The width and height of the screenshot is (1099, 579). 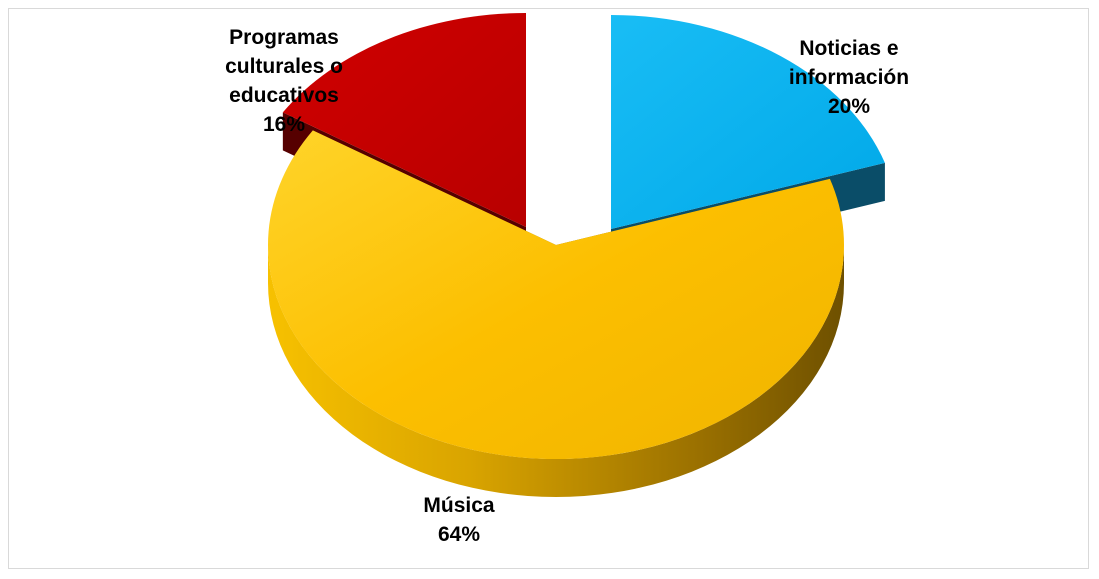 I want to click on slice-value-programas: 16%, so click(x=284, y=124).